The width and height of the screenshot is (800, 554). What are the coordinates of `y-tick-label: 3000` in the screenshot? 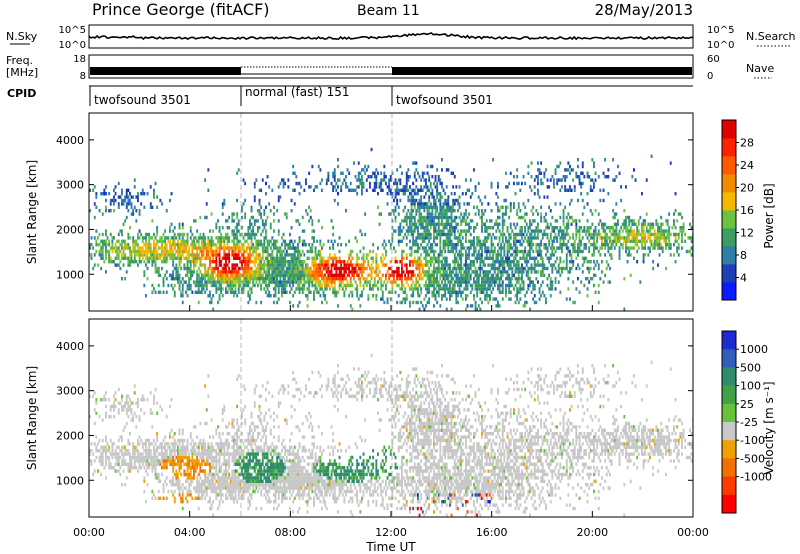 It's located at (70, 185).